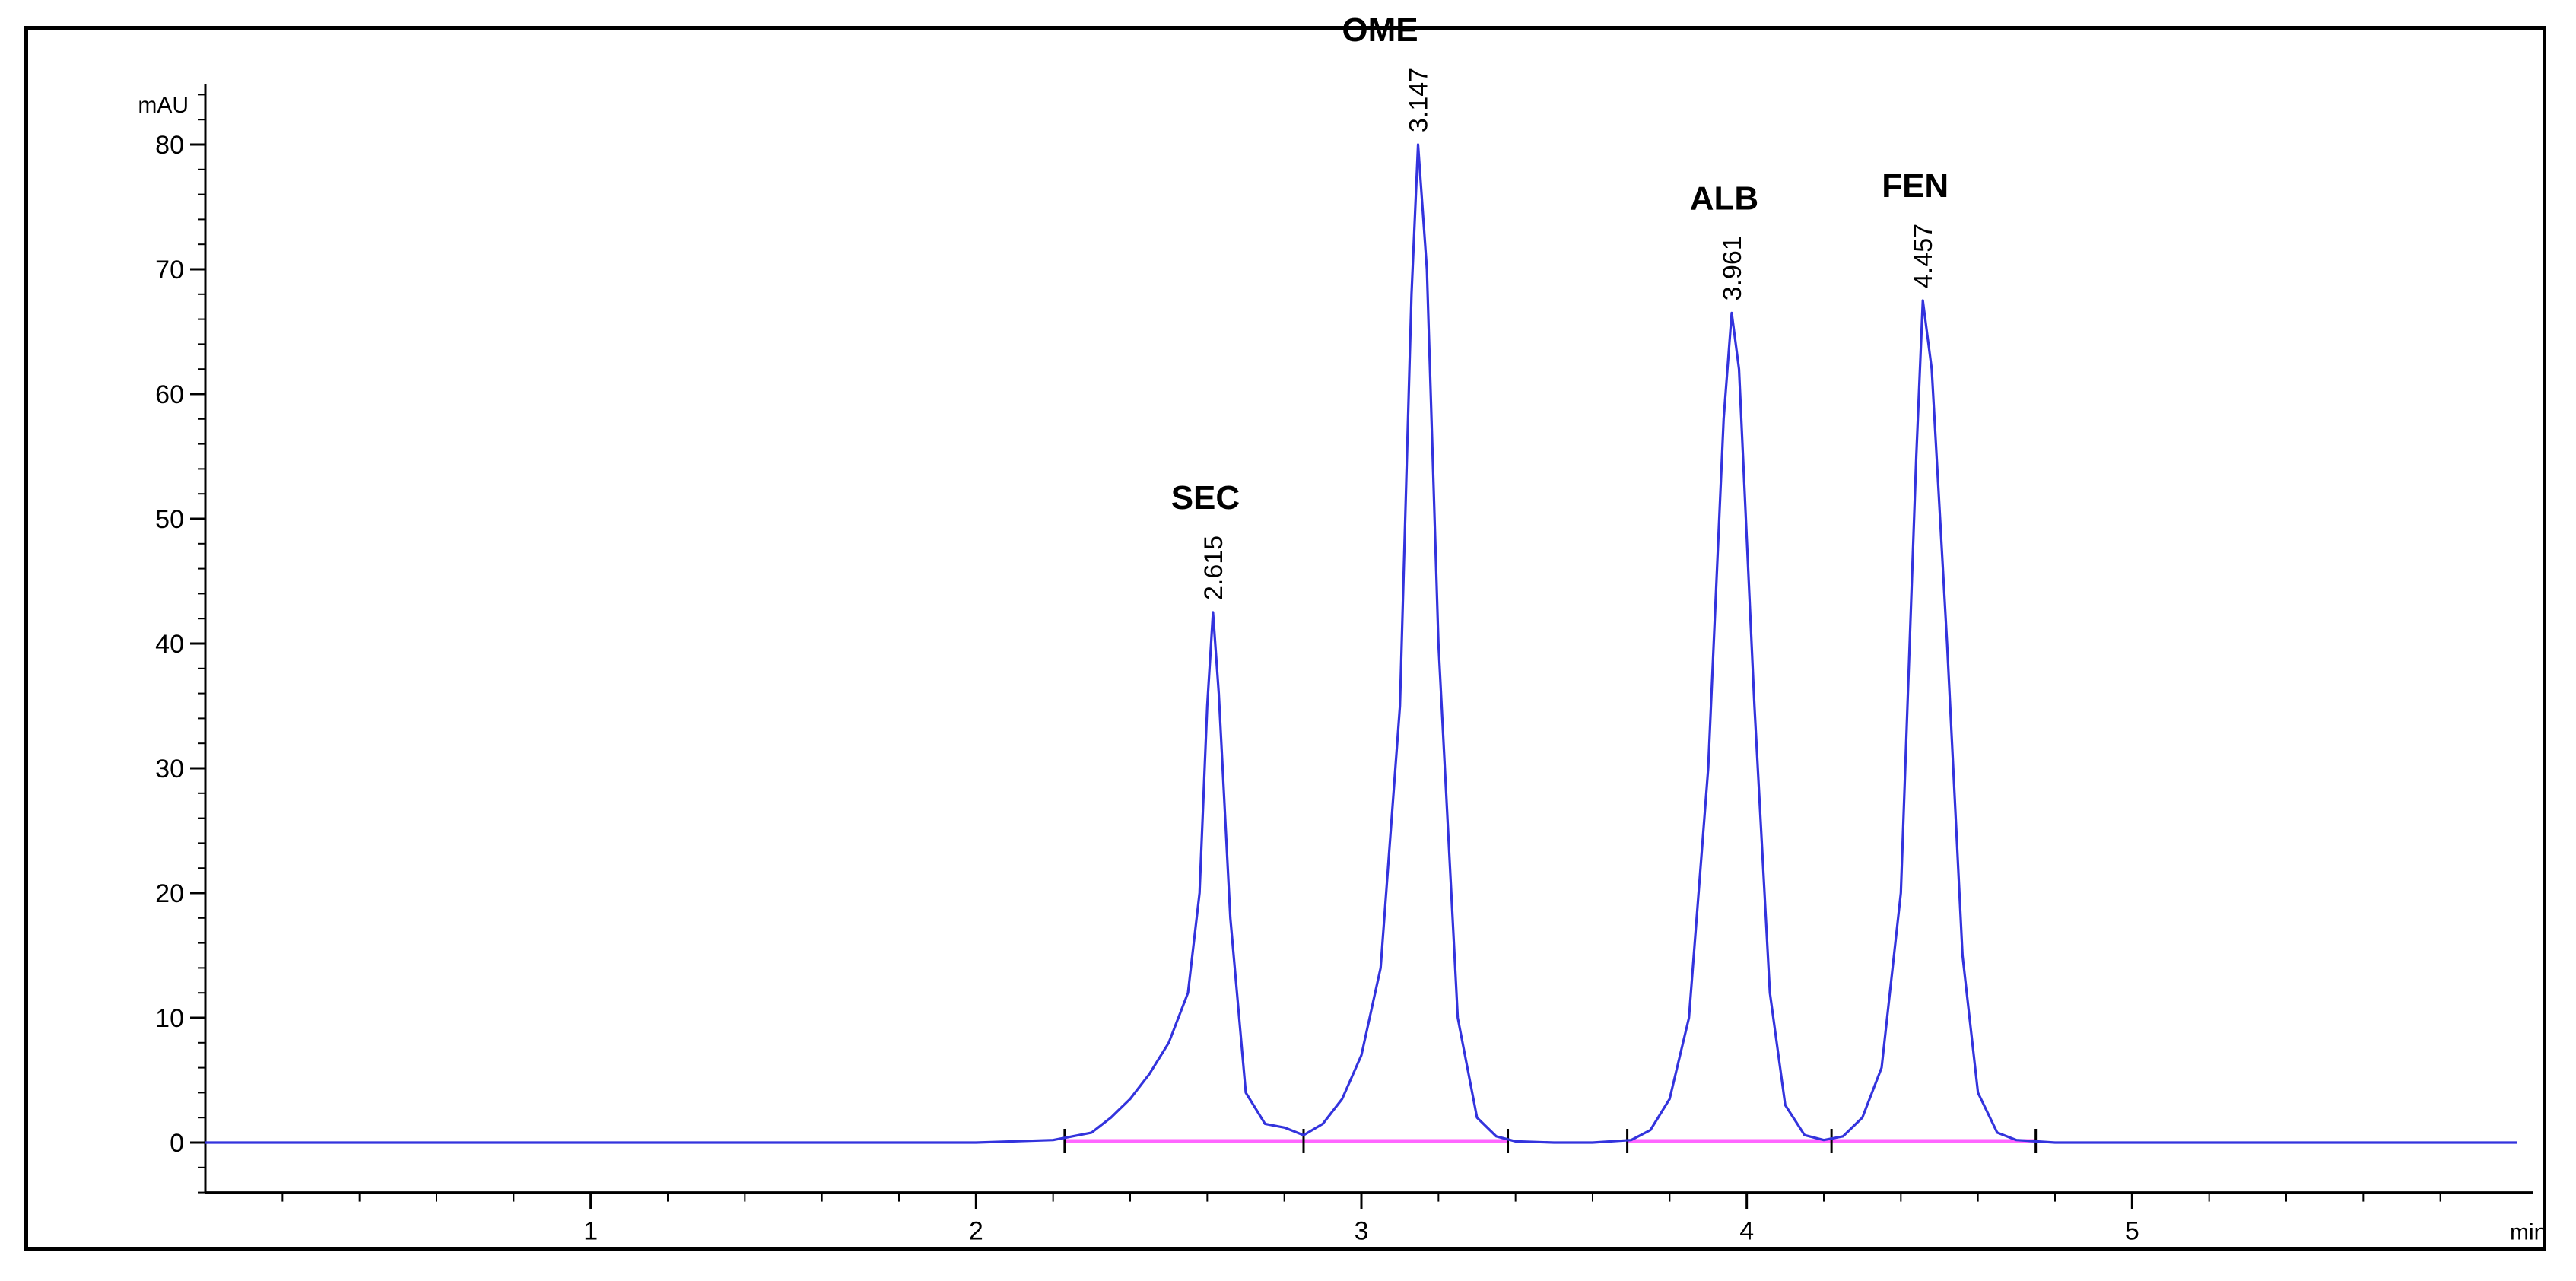 The width and height of the screenshot is (2576, 1281). I want to click on x-axis-unit-label: min, so click(2528, 1232).